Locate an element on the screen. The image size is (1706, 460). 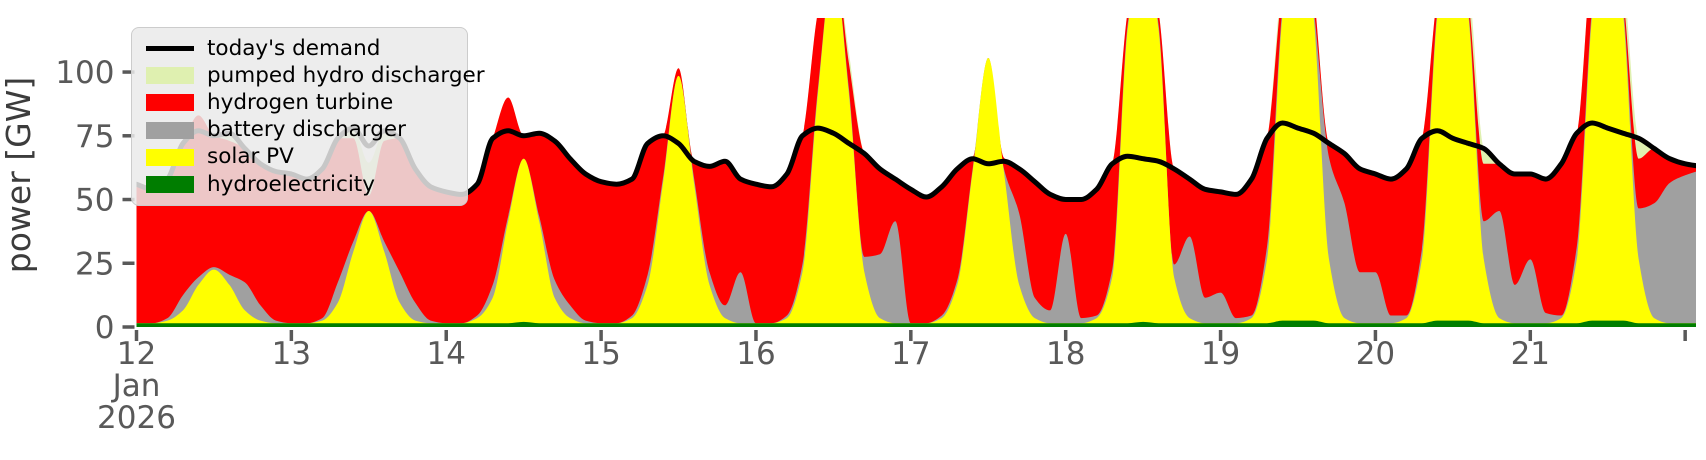
x-tick-label: 19 is located at coordinates (1220, 354).